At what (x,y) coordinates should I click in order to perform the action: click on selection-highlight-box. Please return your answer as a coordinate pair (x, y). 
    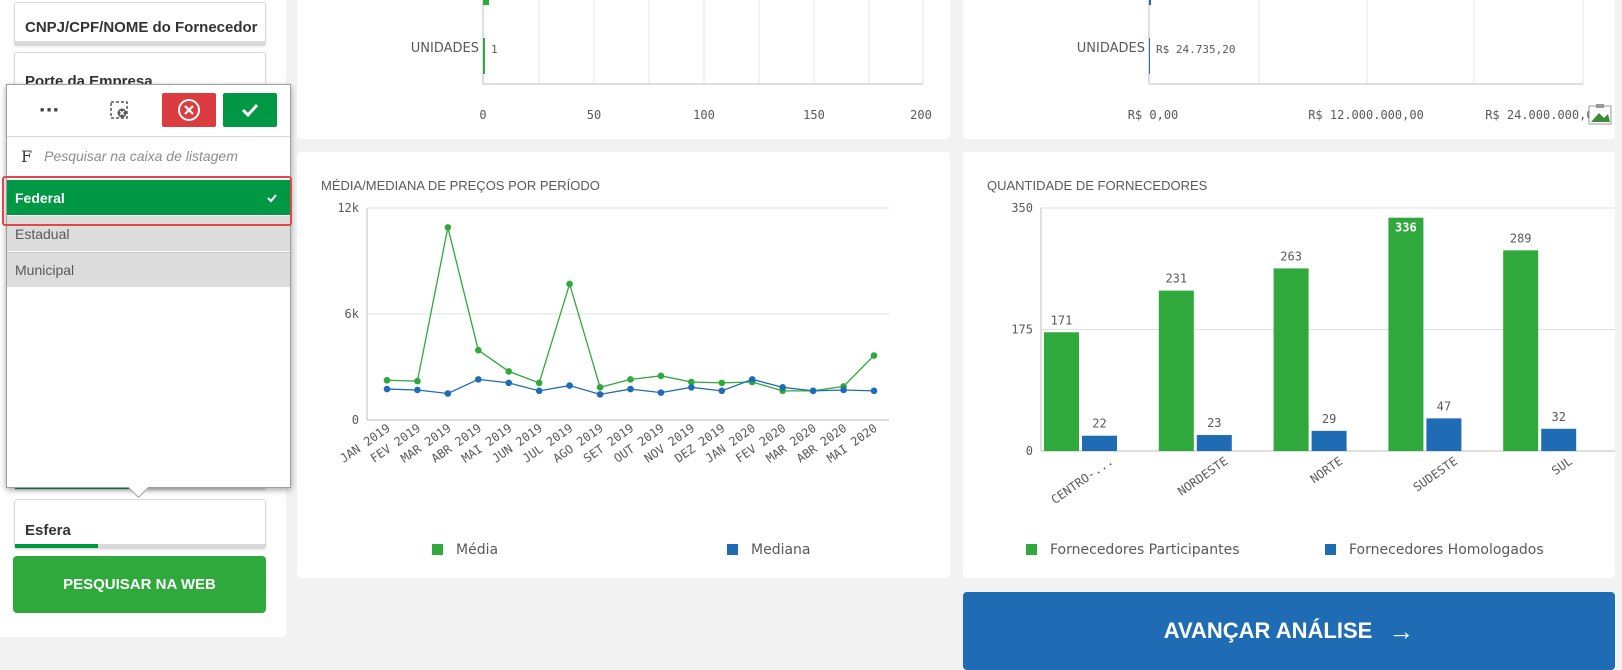
    Looking at the image, I should click on (147, 201).